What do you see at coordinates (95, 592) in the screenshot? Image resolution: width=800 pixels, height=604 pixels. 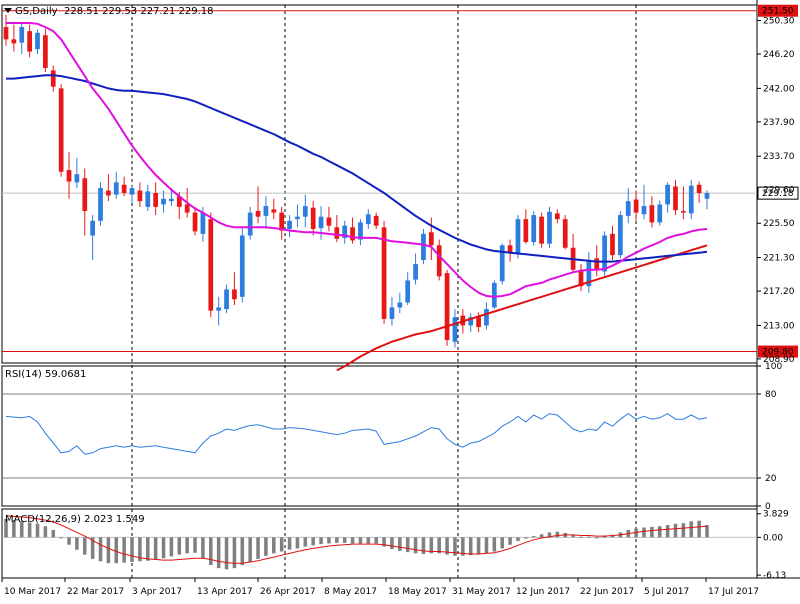 I see `x-tick-label: 22 Mar 2017` at bounding box center [95, 592].